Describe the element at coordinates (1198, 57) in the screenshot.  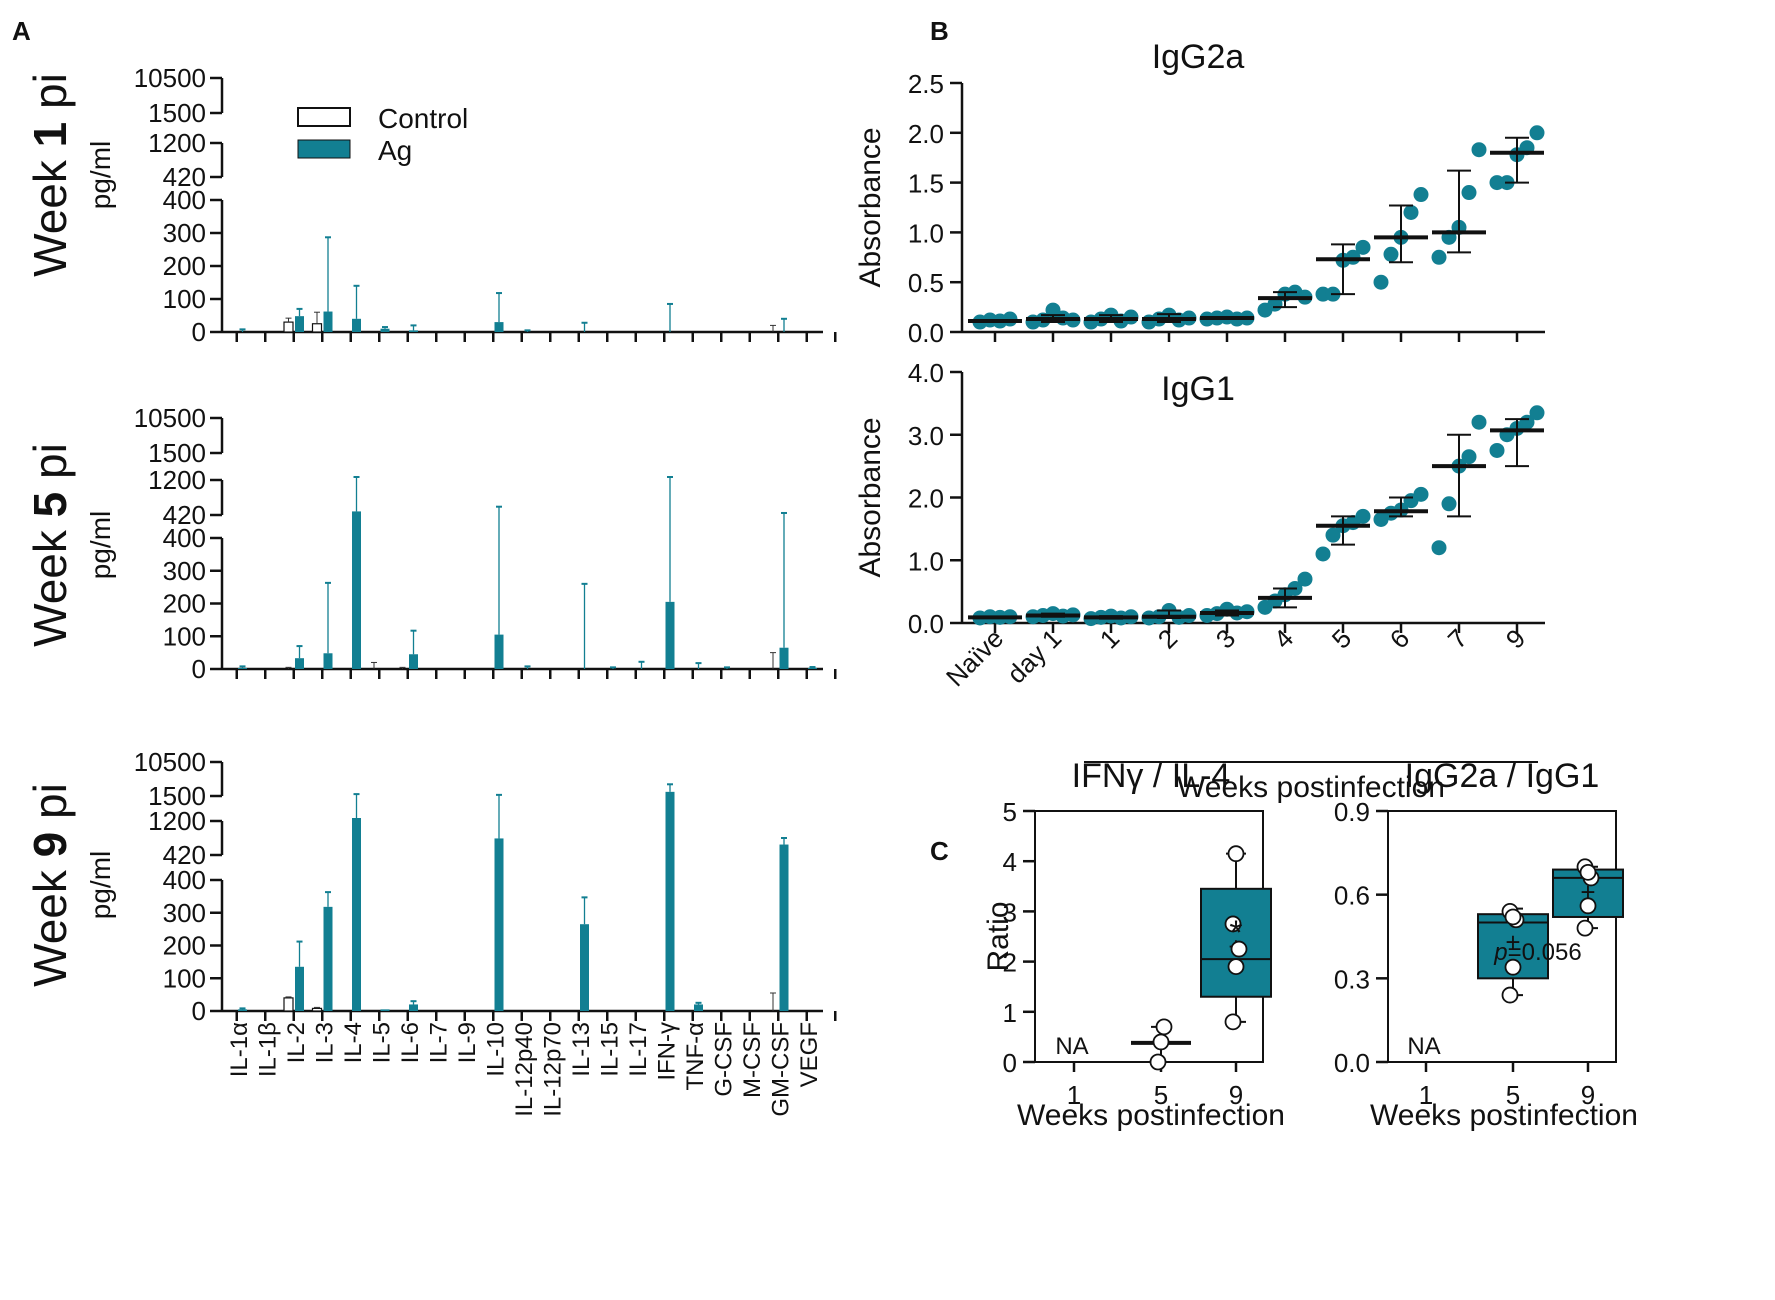
I see `chart-title: IgG2a` at that location.